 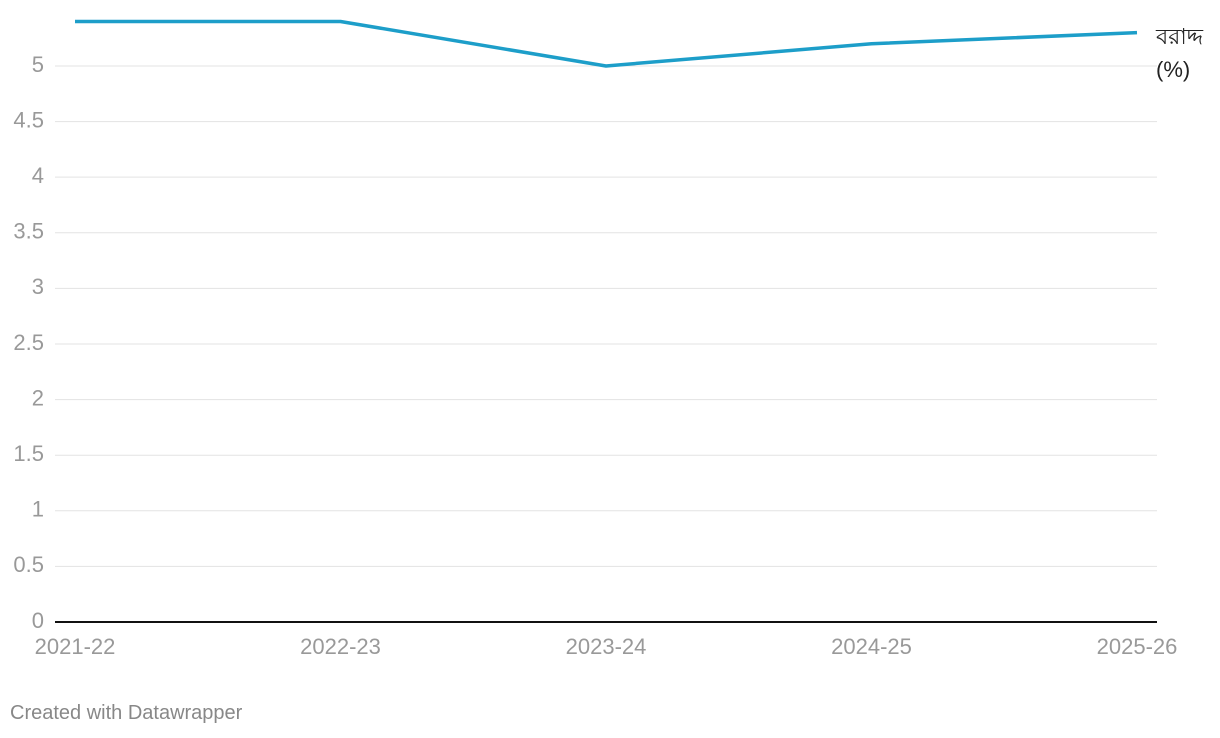 What do you see at coordinates (28, 342) in the screenshot?
I see `y-tick-label: 2.5` at bounding box center [28, 342].